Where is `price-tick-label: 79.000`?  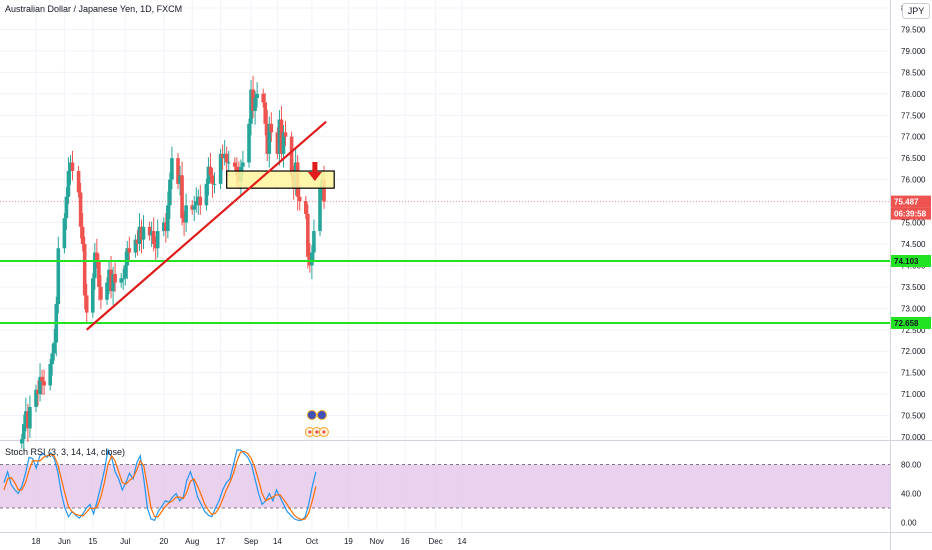
price-tick-label: 79.000 is located at coordinates (913, 51).